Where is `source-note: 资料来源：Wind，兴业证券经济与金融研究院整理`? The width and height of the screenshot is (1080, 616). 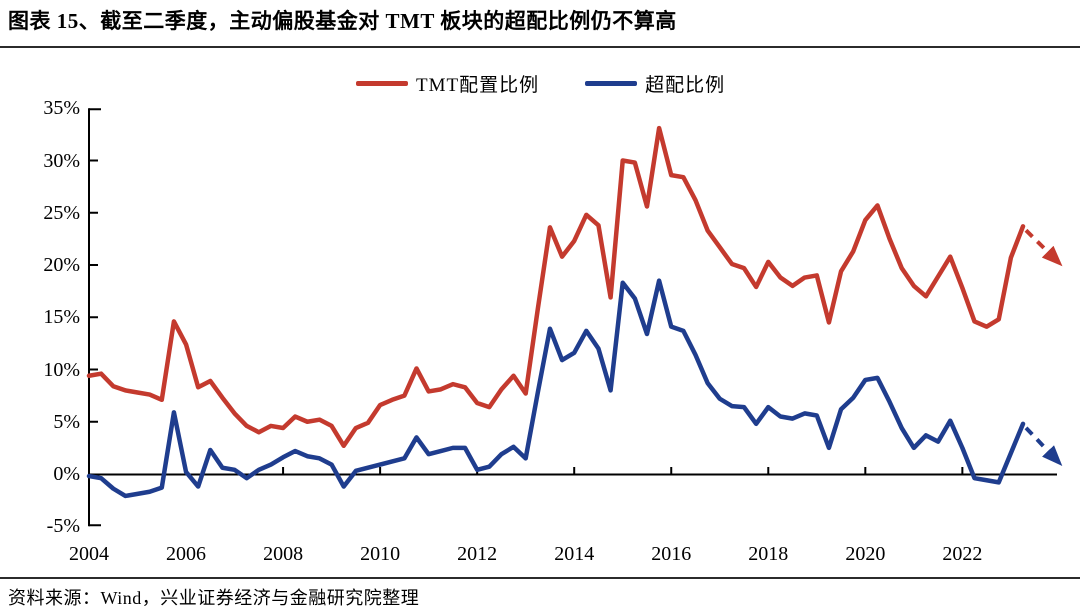 source-note: 资料来源：Wind，兴业证券经济与金融研究院整理 is located at coordinates (214, 598).